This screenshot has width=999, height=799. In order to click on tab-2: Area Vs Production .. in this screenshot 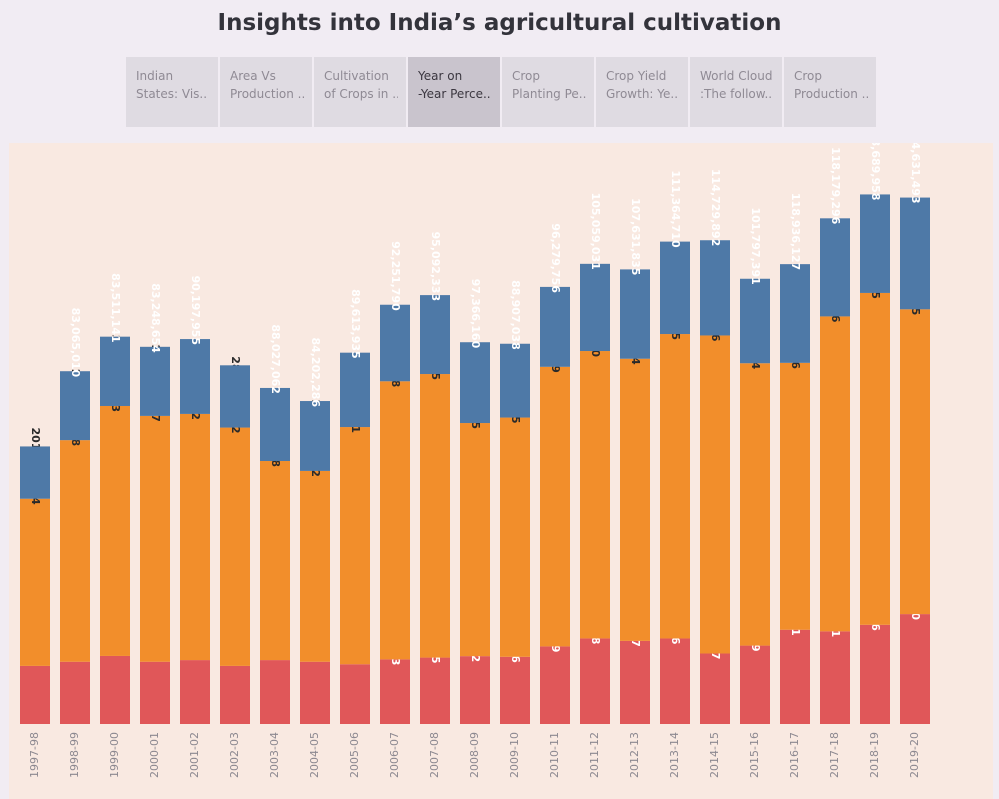, I will do `click(266, 92)`.